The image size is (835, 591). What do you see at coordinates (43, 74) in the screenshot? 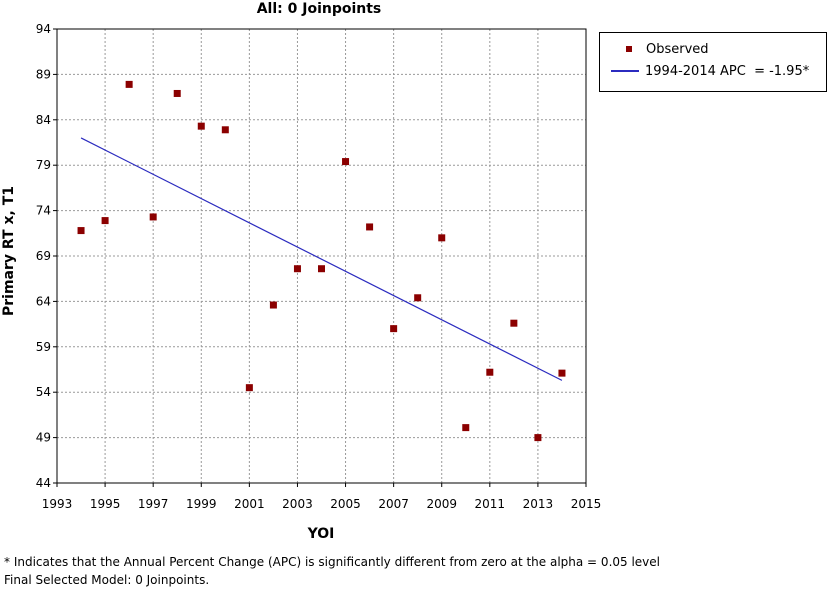
I see `y-tick-label: 89` at bounding box center [43, 74].